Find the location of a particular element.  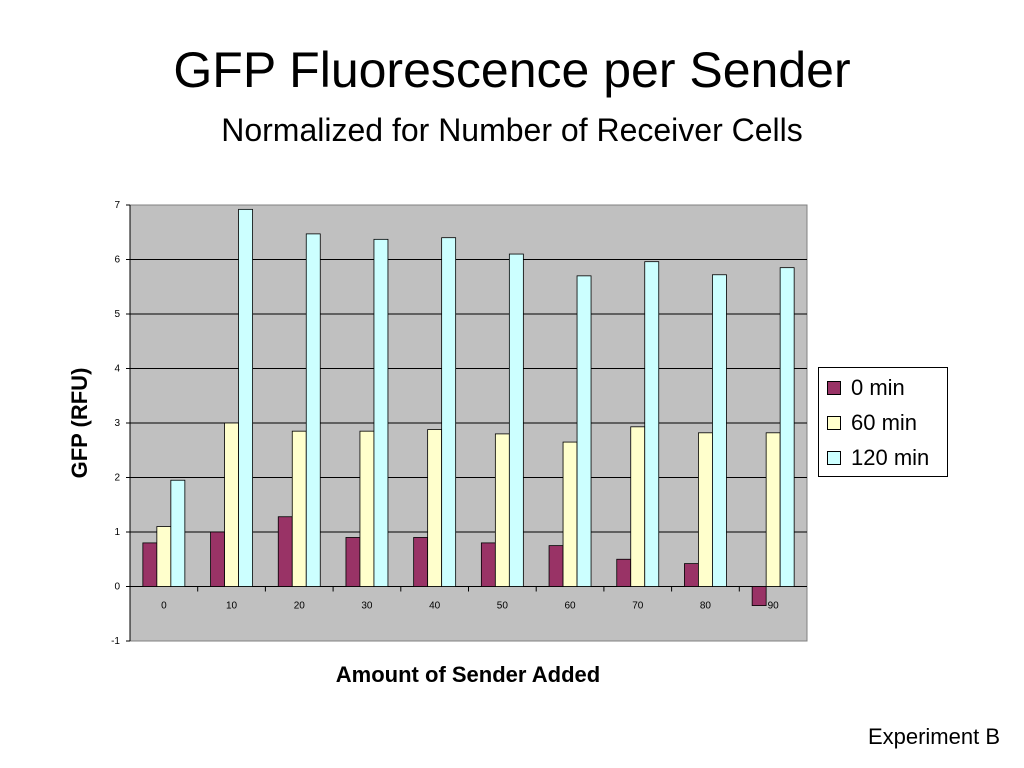

x-tick-label: 70 is located at coordinates (638, 606).